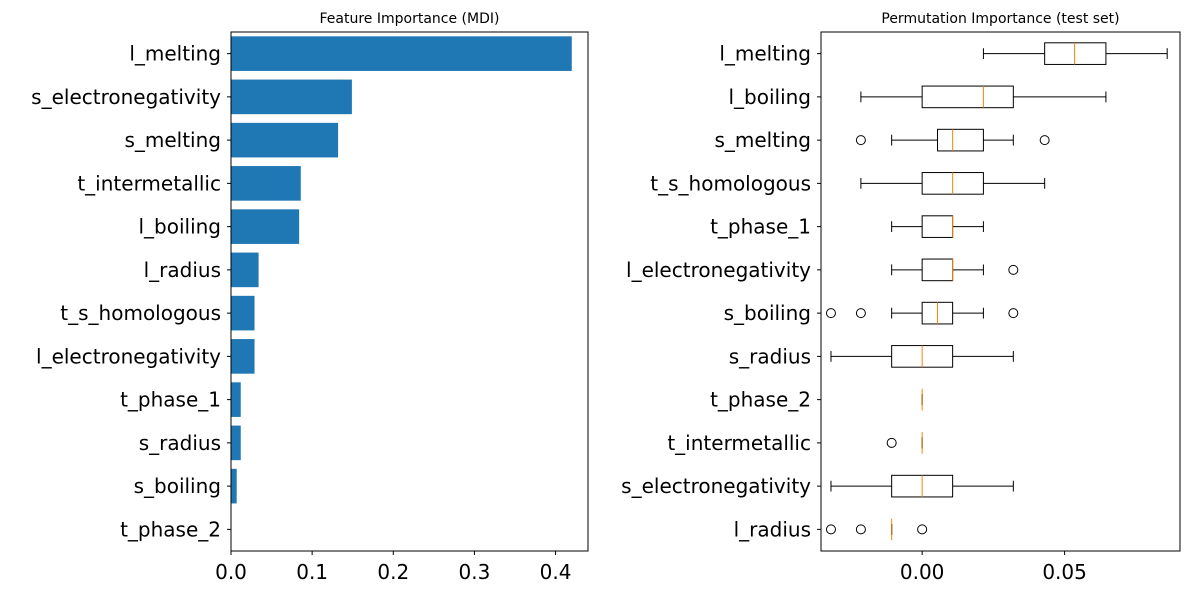 This screenshot has height=590, width=1189. I want to click on bar-l_melting, so click(401, 53).